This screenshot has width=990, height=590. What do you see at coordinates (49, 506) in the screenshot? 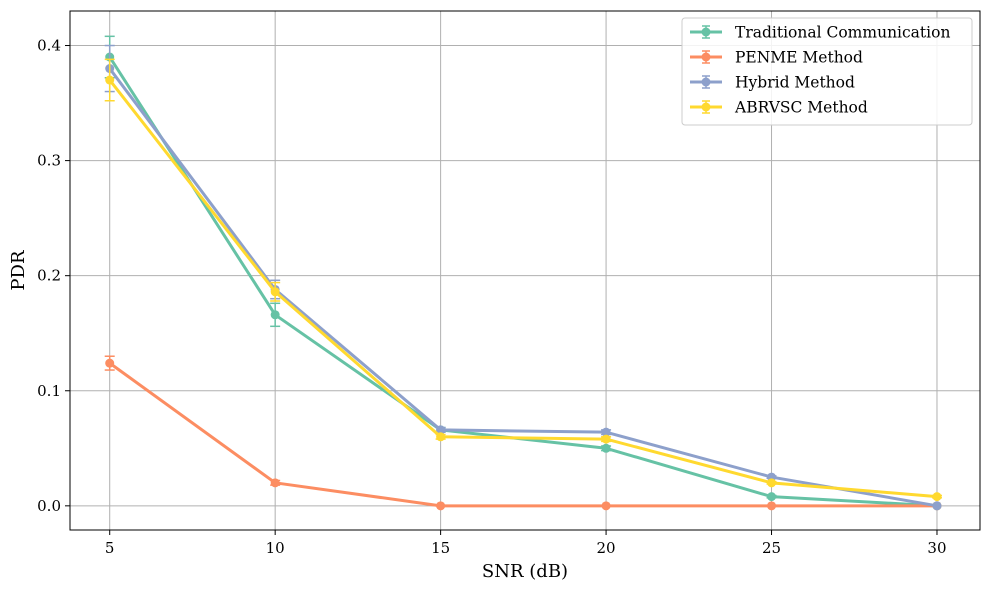
I see `y-tick-label: 0.0` at bounding box center [49, 506].